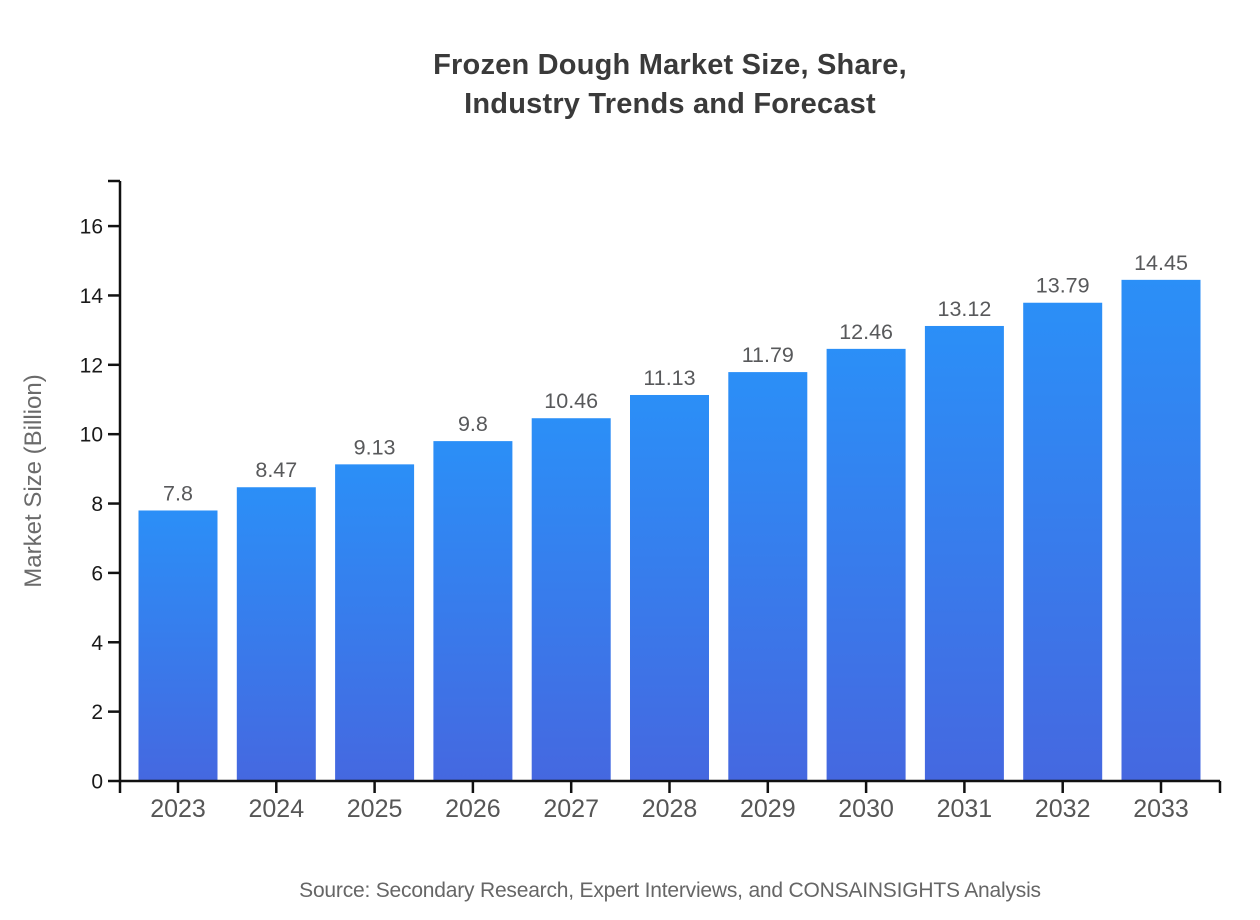 The height and width of the screenshot is (920, 1260). Describe the element at coordinates (670, 809) in the screenshot. I see `x-tick-label-2028: 2028` at that location.